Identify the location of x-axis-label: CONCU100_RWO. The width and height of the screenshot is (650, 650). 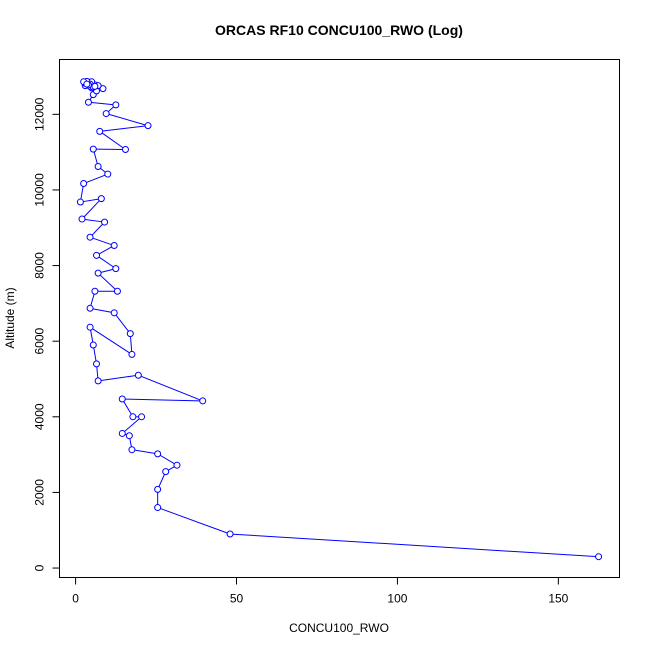
(339, 628).